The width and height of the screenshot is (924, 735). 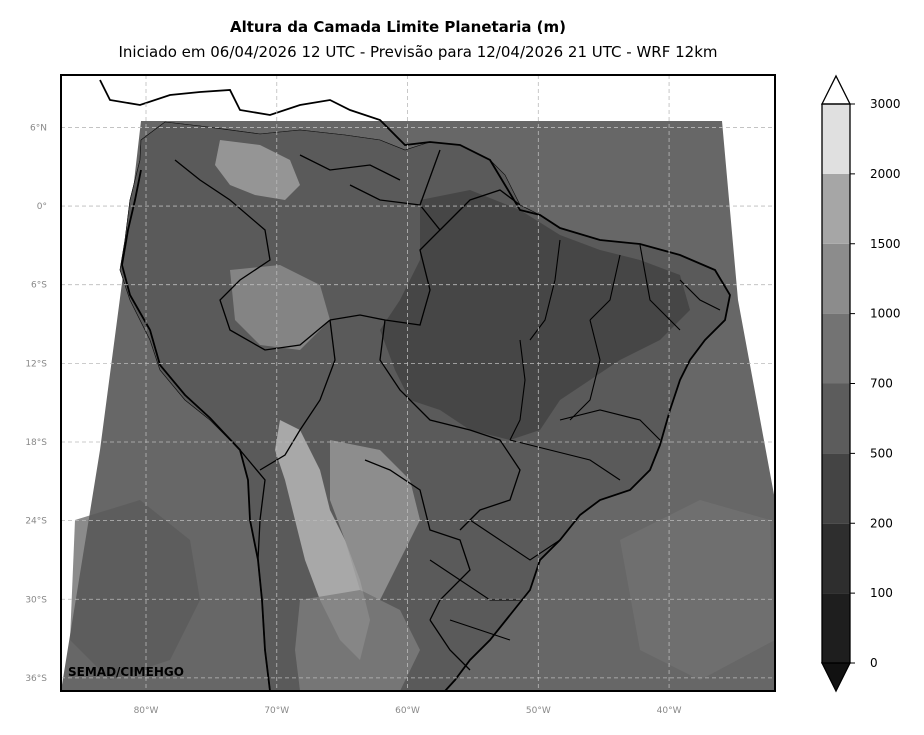 I want to click on colorbar-tick-label: 2000, so click(x=885, y=174).